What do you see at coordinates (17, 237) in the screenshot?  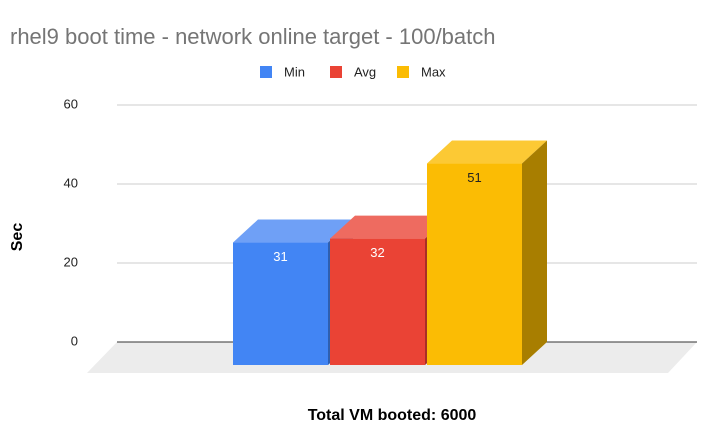 I see `y-axis-label: Sec` at bounding box center [17, 237].